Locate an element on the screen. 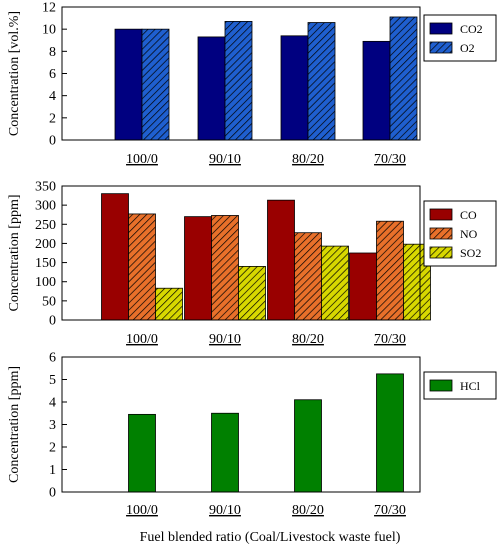  y-tick-label: 150 is located at coordinates (45, 263).